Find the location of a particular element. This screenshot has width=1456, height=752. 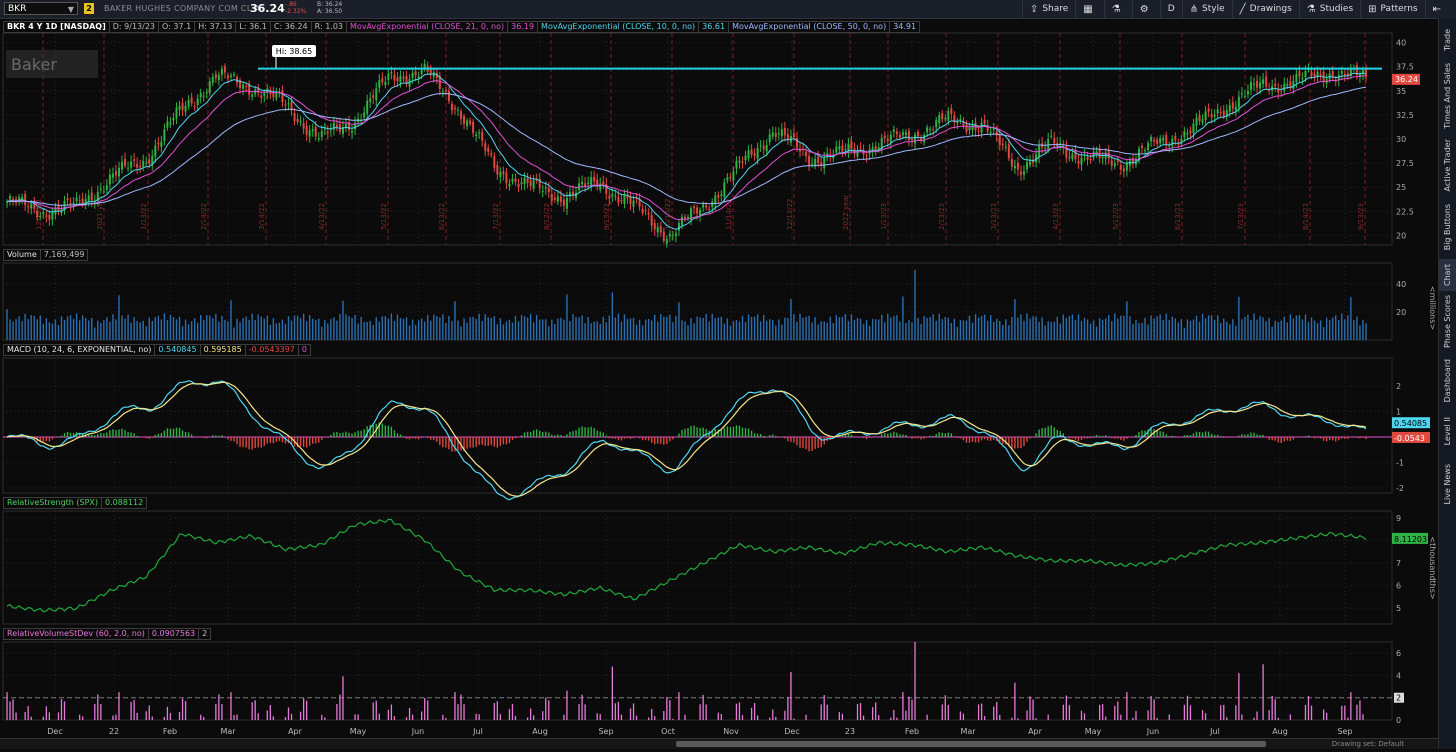

panel-frame-rv is located at coordinates (697, 681).